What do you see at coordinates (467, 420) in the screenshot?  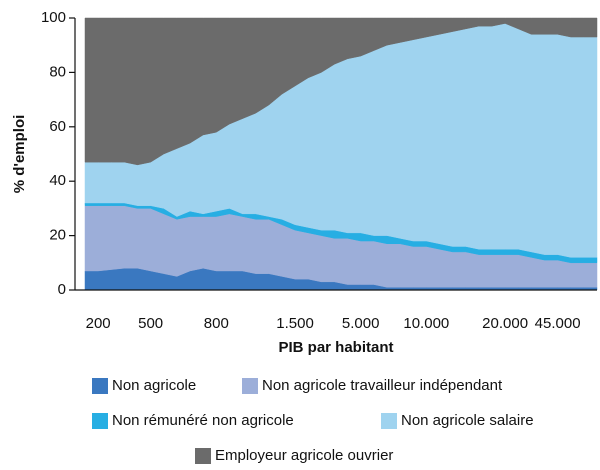 I see `legend-label: Non agricole salaire` at bounding box center [467, 420].